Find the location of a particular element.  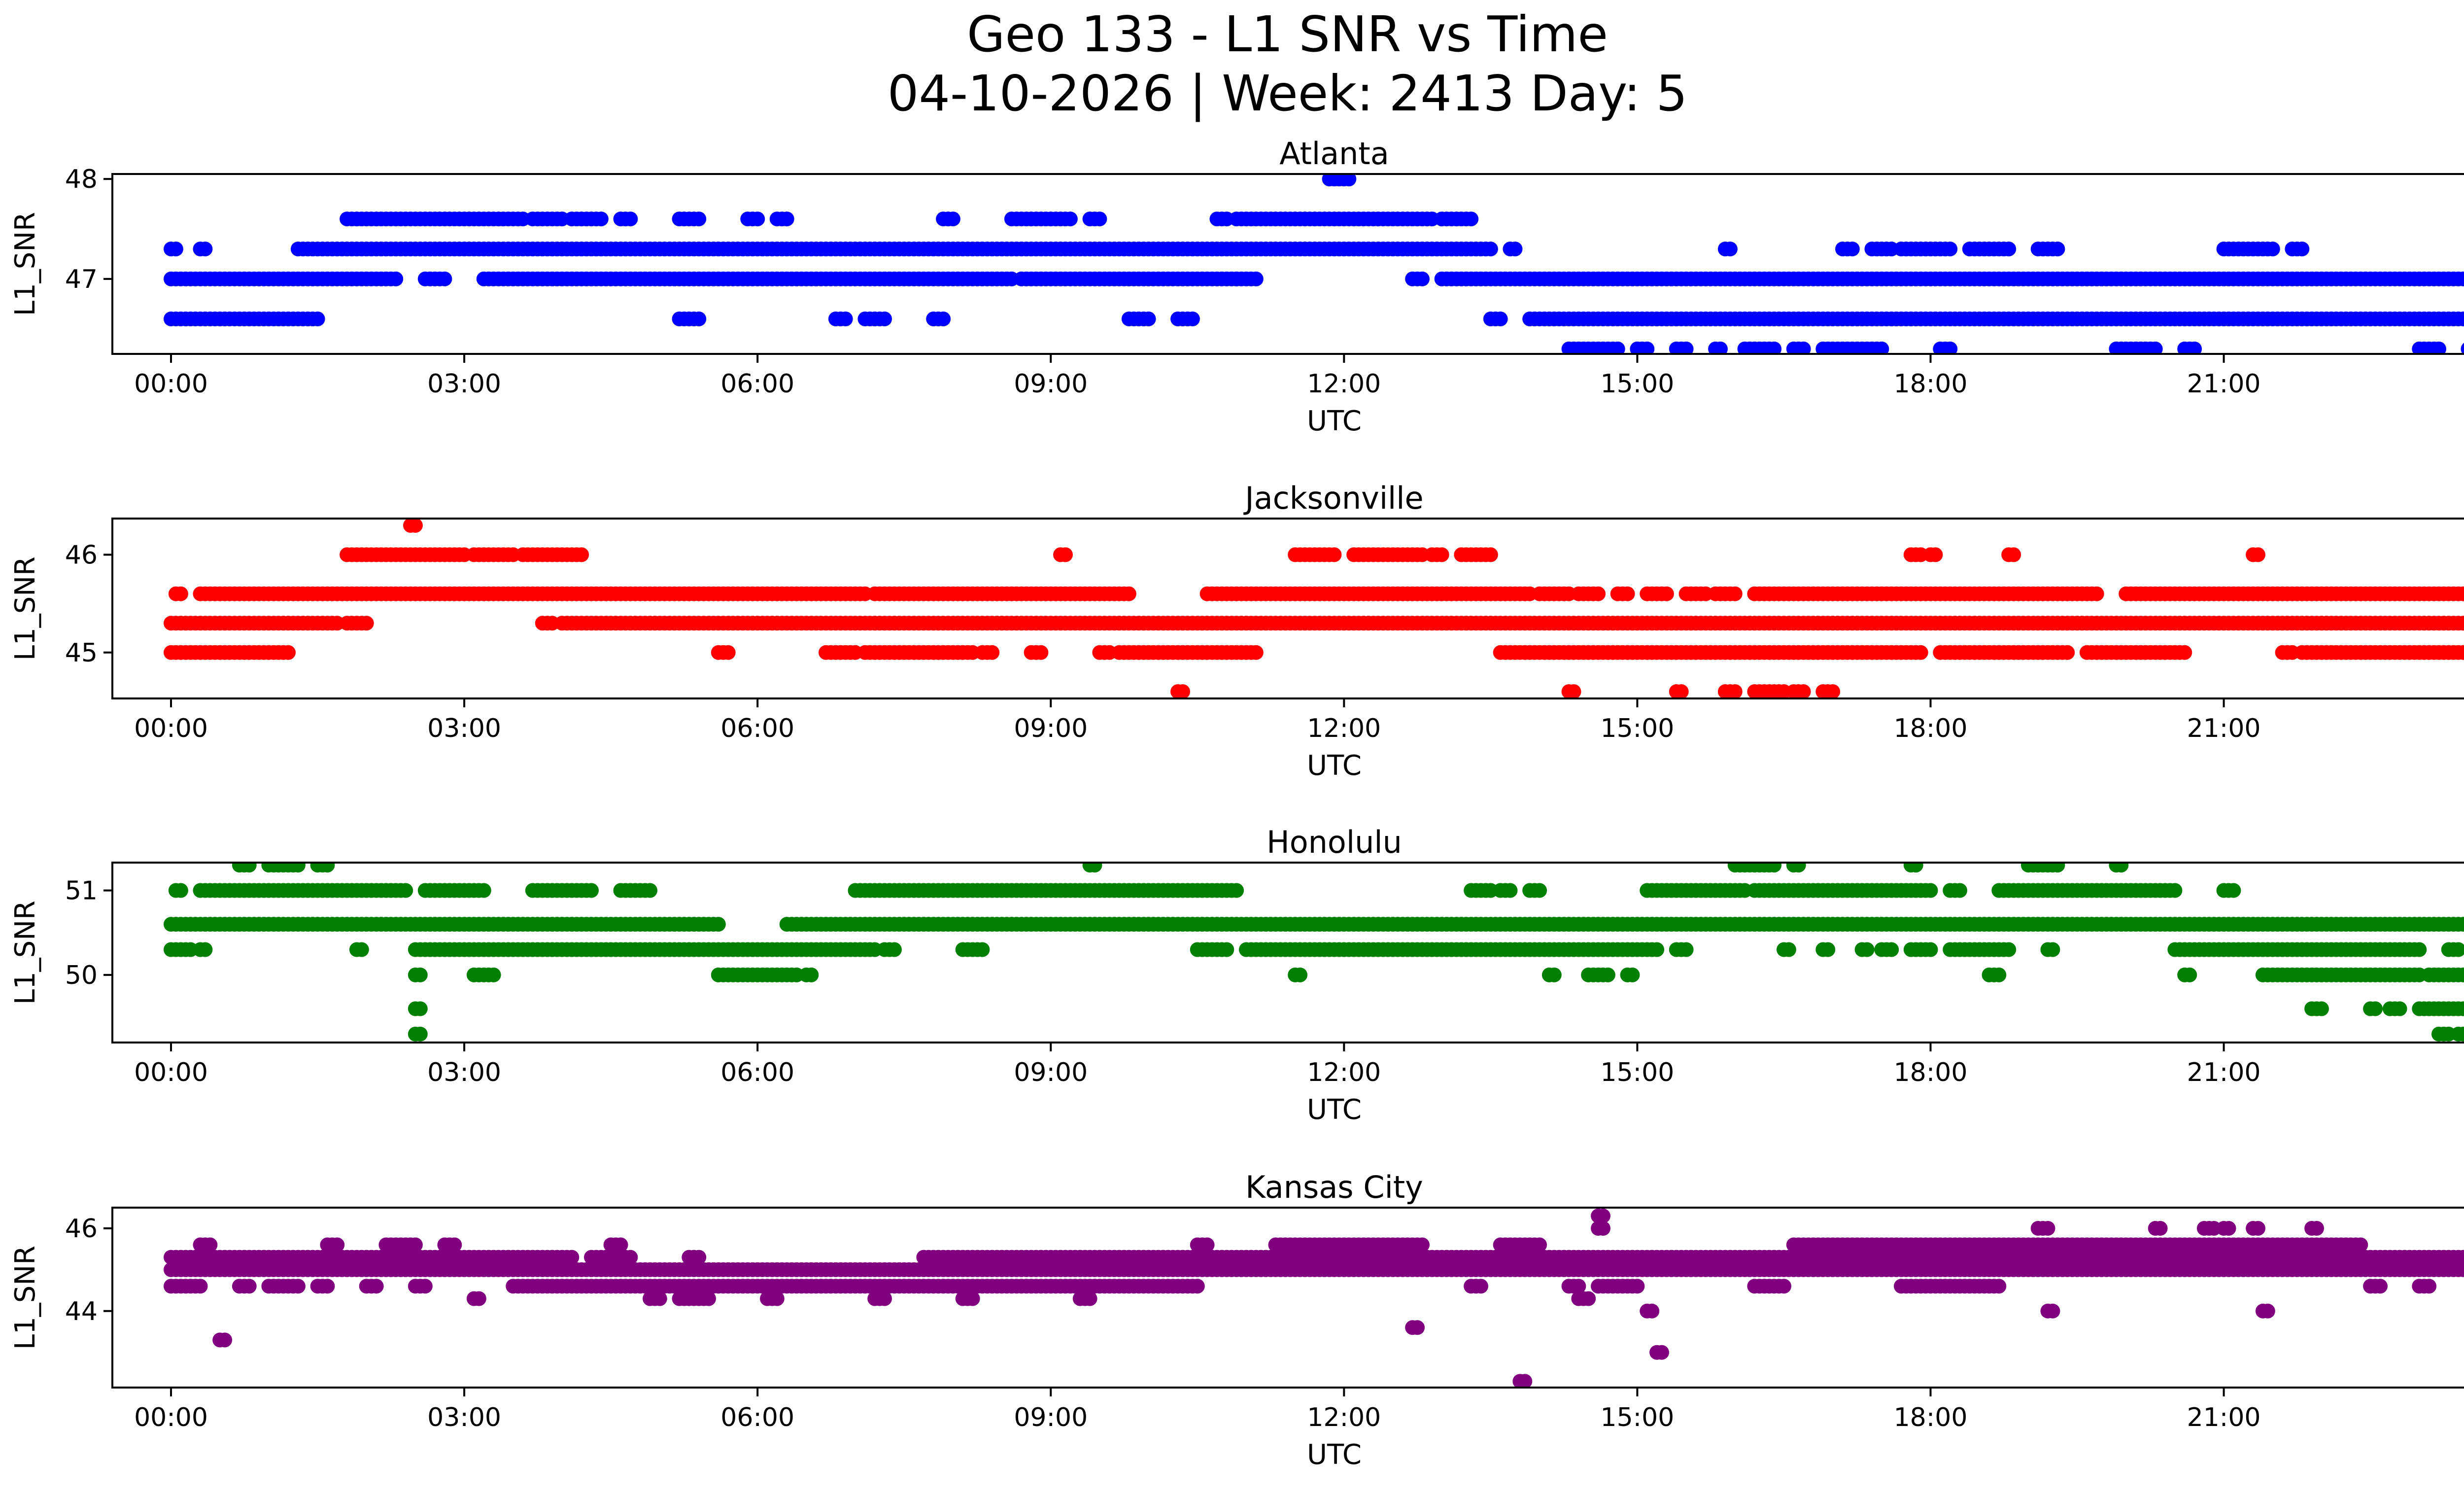

axes-frame is located at coordinates (1287, 952).